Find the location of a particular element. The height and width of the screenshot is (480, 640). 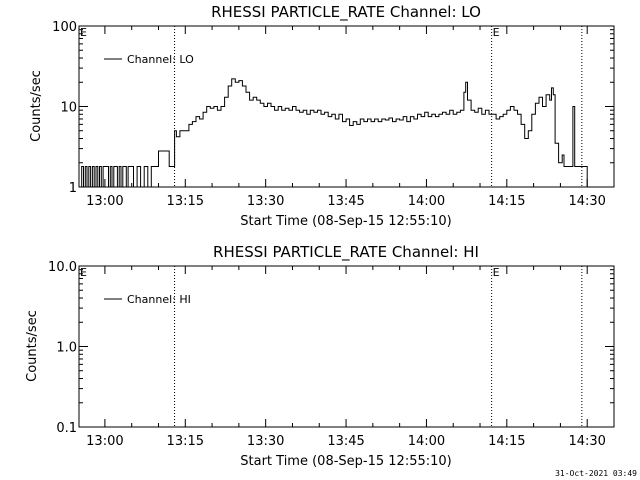

chart-hi-ylabel: Counts/sec is located at coordinates (32, 346).